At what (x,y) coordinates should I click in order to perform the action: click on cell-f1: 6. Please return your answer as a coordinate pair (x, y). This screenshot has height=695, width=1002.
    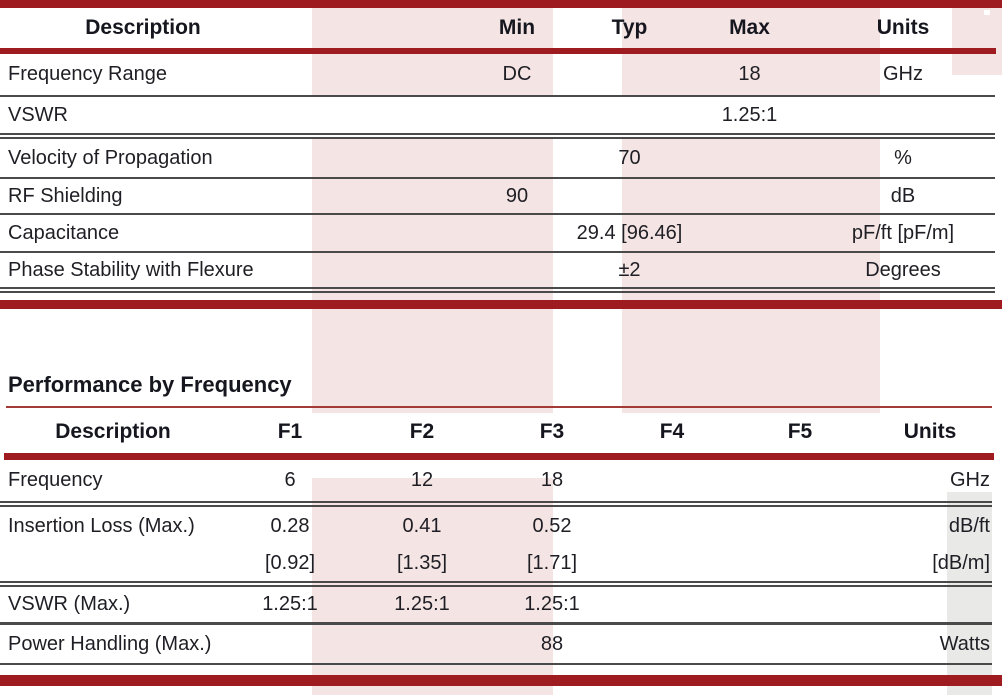
    Looking at the image, I should click on (290, 480).